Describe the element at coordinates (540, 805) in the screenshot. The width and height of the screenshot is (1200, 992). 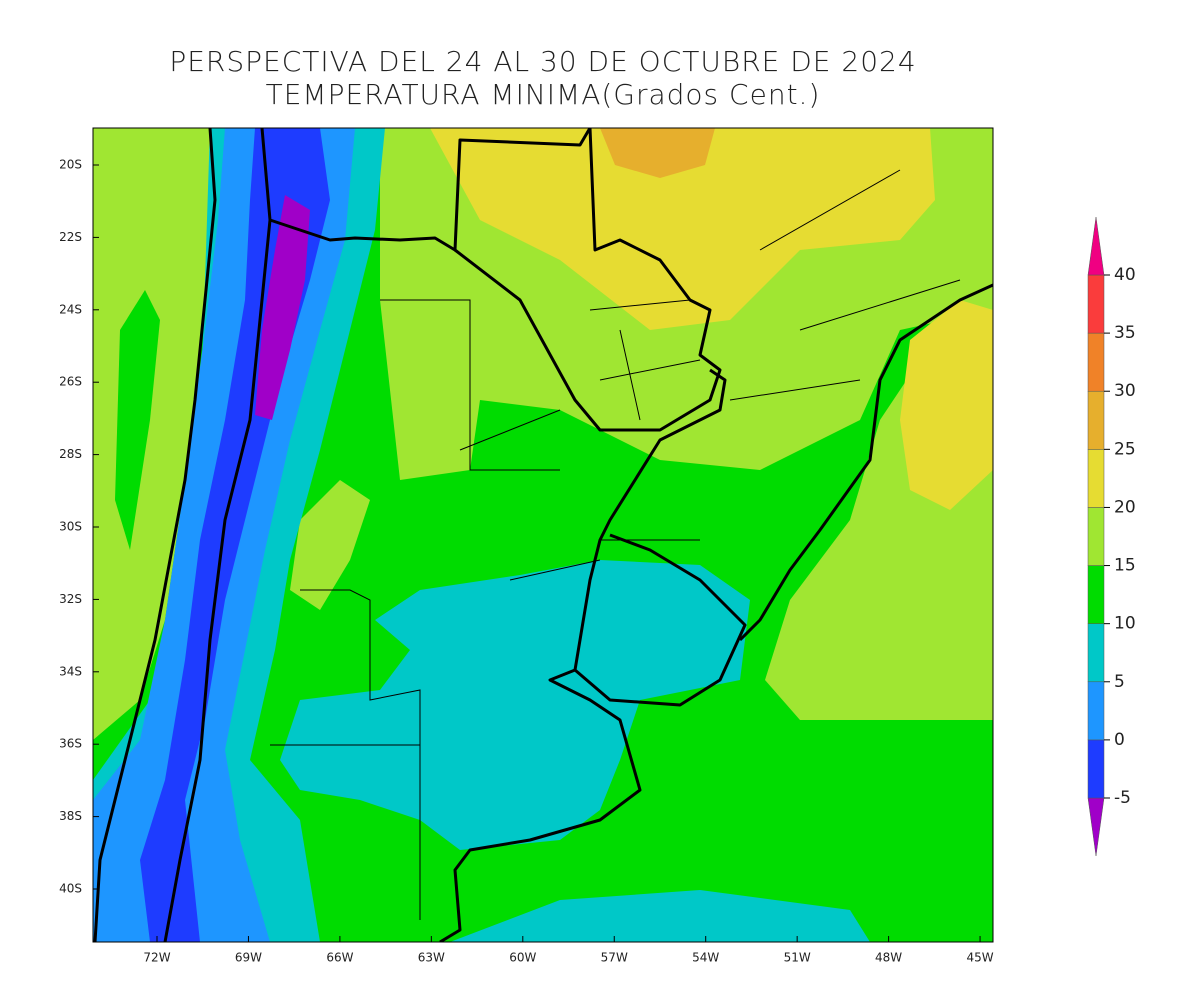
I see `coastline-argentina` at that location.